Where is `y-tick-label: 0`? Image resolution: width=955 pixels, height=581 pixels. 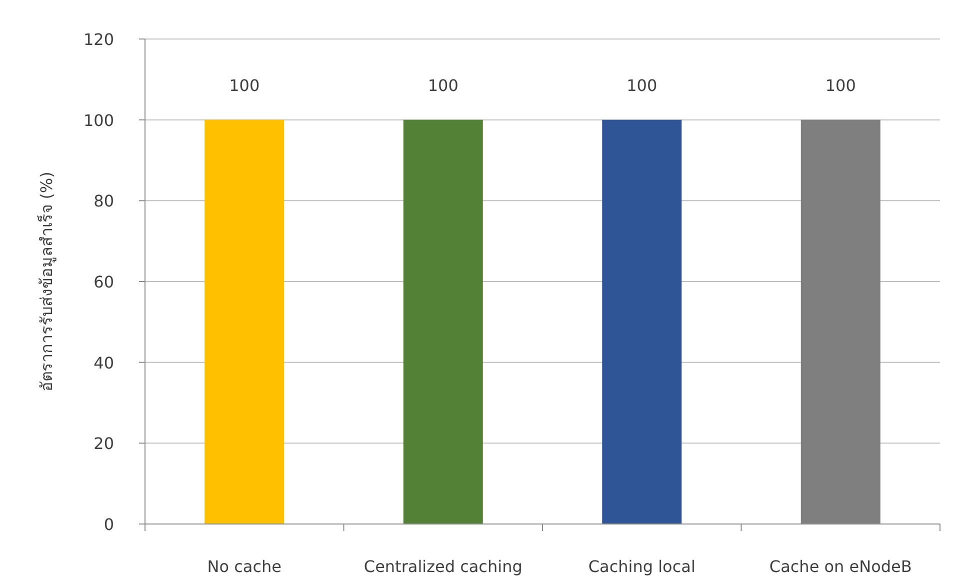 y-tick-label: 0 is located at coordinates (109, 524).